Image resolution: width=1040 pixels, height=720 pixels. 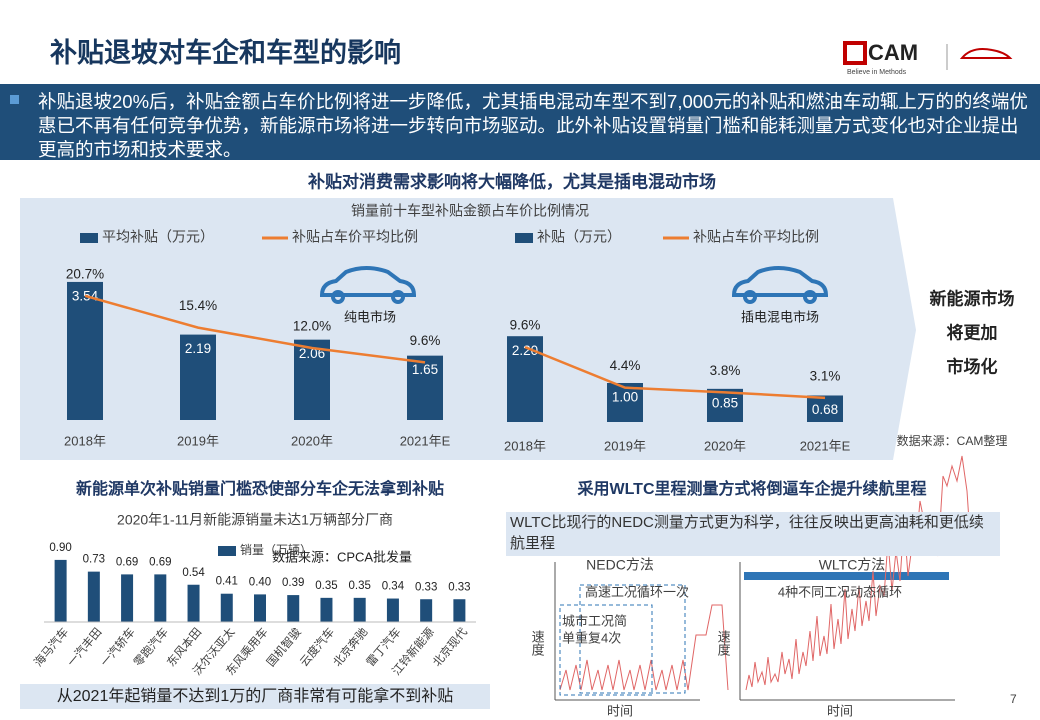 What do you see at coordinates (637, 591) in the screenshot?
I see `note: 高速工况循环一次` at bounding box center [637, 591].